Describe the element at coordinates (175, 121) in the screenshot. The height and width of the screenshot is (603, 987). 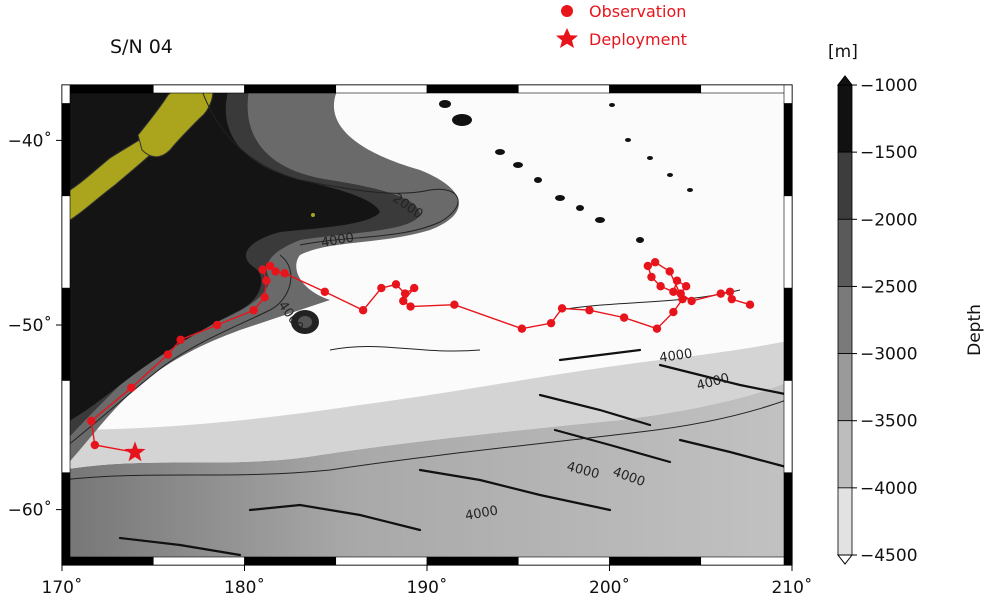
I see `land-north-island` at that location.